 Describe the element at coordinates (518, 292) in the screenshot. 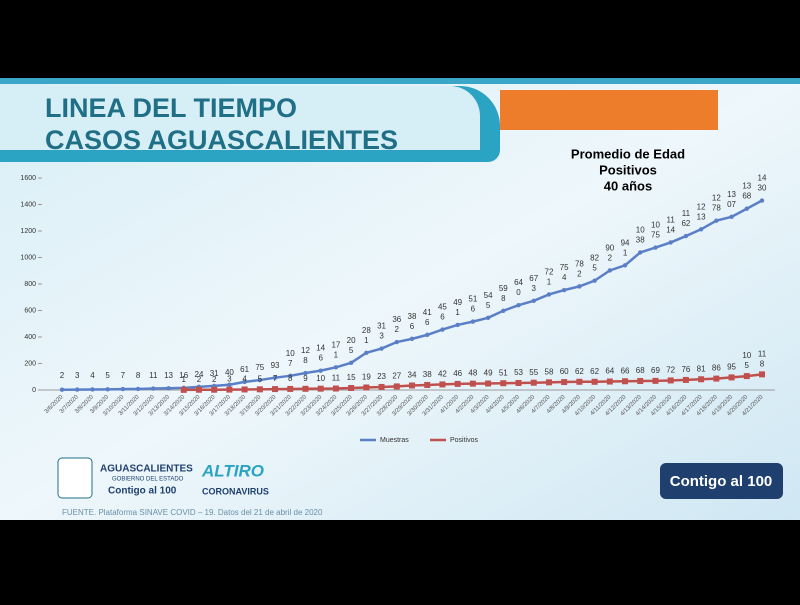

I see `data-label-part: 0` at that location.